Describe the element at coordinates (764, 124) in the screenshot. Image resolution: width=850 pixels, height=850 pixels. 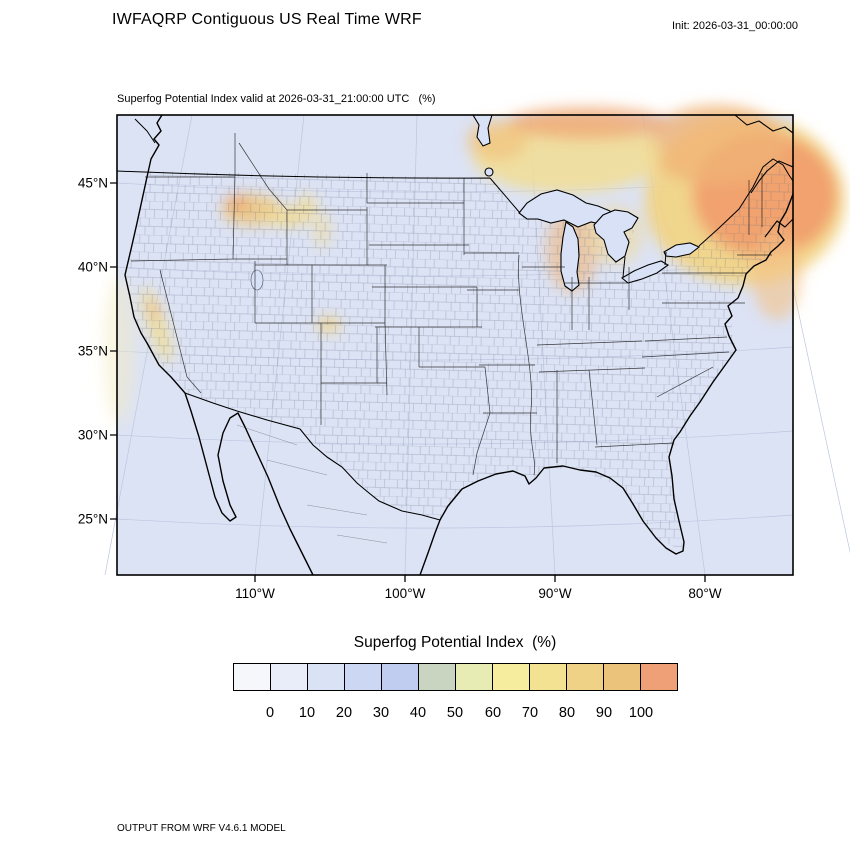
I see `st-lawrence-gulf-coast` at that location.